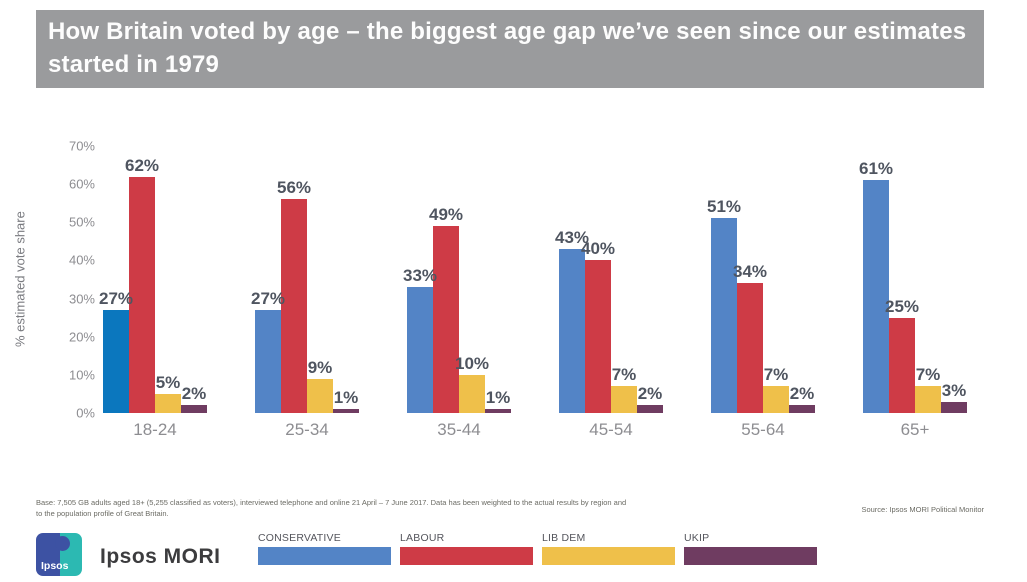 The width and height of the screenshot is (1027, 582). I want to click on bars-row: 51% 34% 7% 2%, so click(761, 305).